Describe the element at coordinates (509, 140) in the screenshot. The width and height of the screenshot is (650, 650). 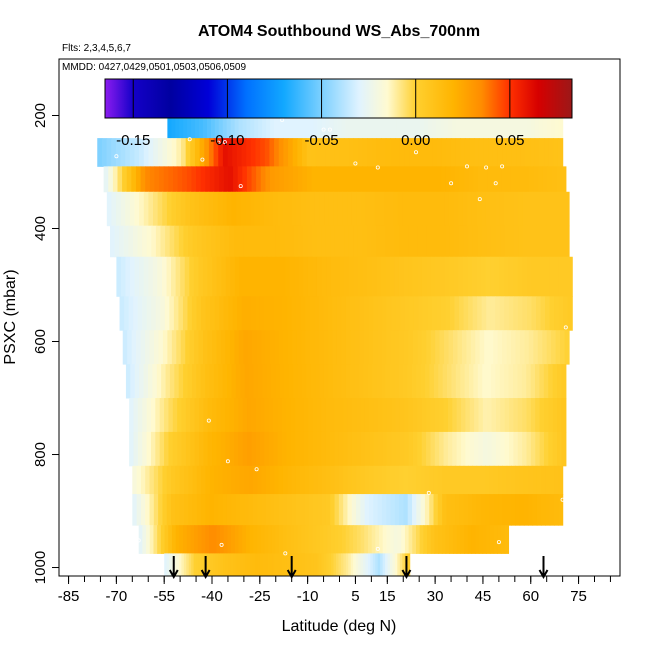
I see `colorbar-tick-label: 0.05` at that location.